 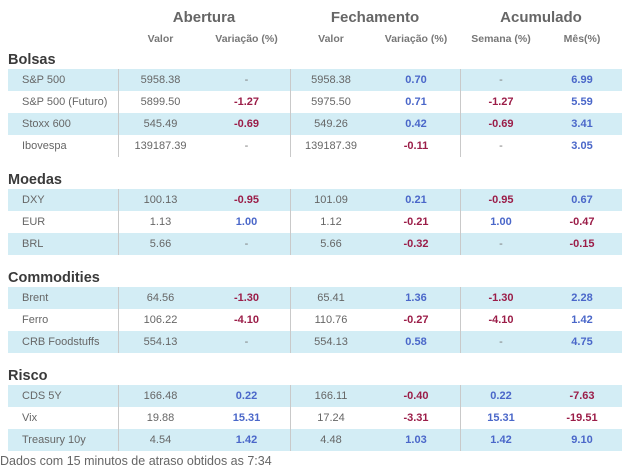 I want to click on cell-open-change: 15.31, so click(x=246, y=418).